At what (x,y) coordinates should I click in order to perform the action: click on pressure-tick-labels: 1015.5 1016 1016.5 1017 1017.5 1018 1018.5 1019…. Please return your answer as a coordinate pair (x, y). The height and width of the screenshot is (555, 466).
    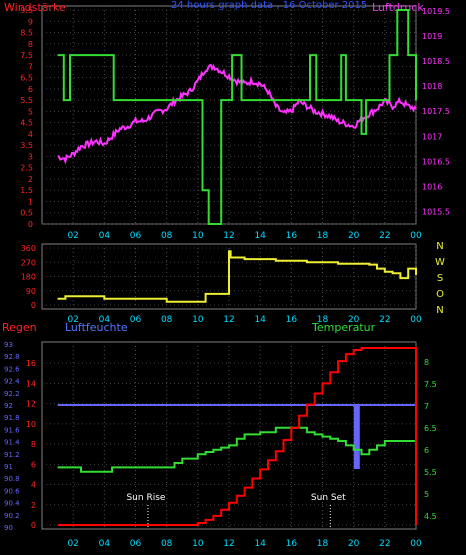
    Looking at the image, I should click on (436, 111).